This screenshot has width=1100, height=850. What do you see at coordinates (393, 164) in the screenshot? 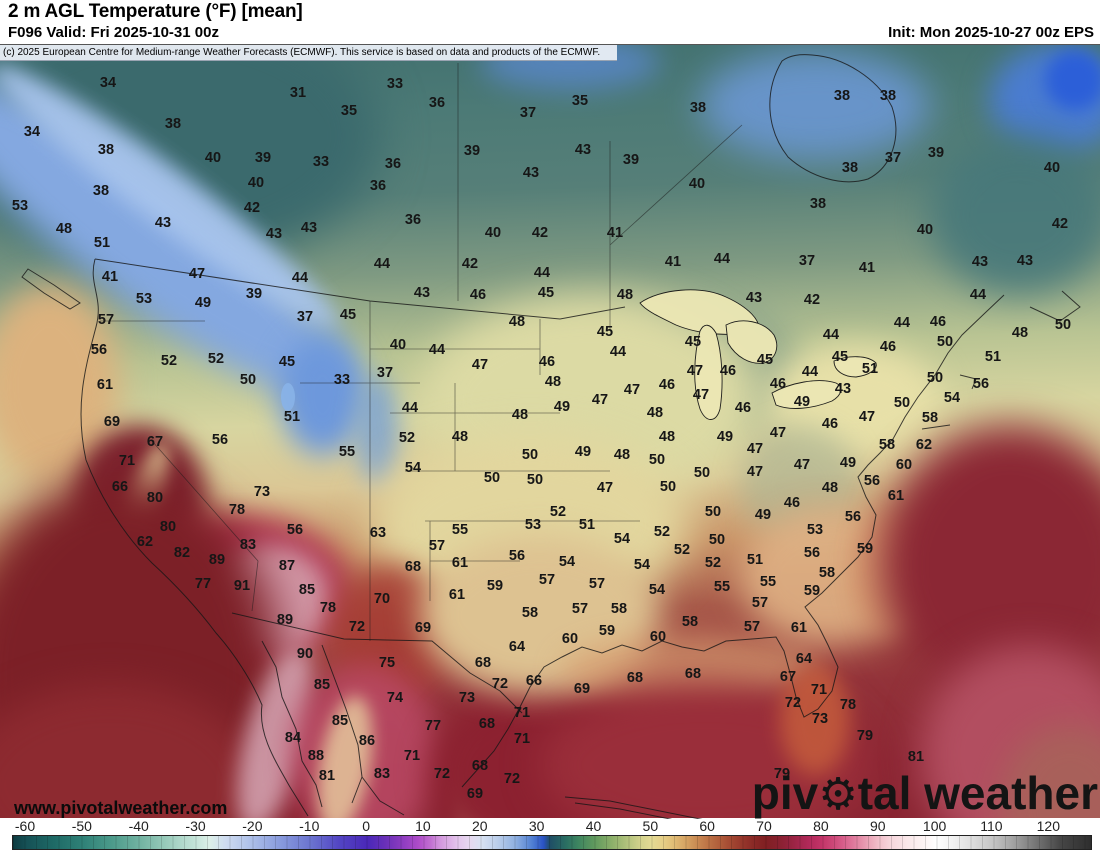
I see `temp-label: 36` at bounding box center [393, 164].